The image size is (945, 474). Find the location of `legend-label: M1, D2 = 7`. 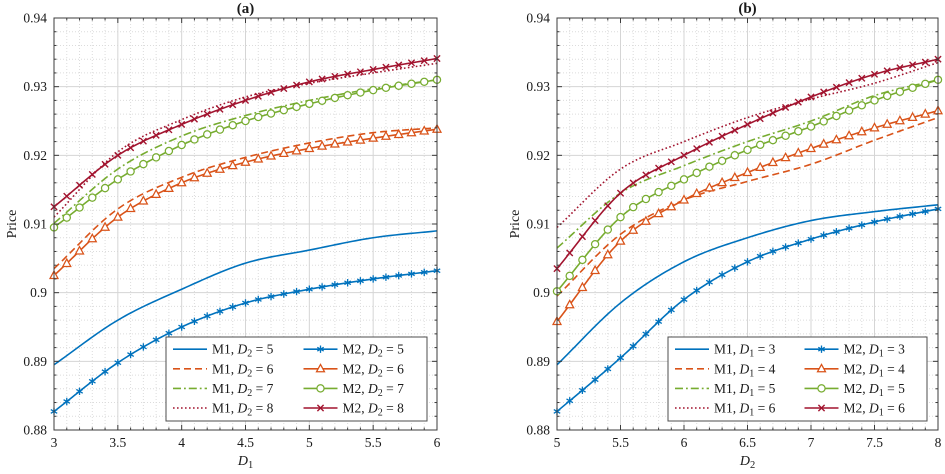

legend-label: M1, D2 = 7 is located at coordinates (243, 390).